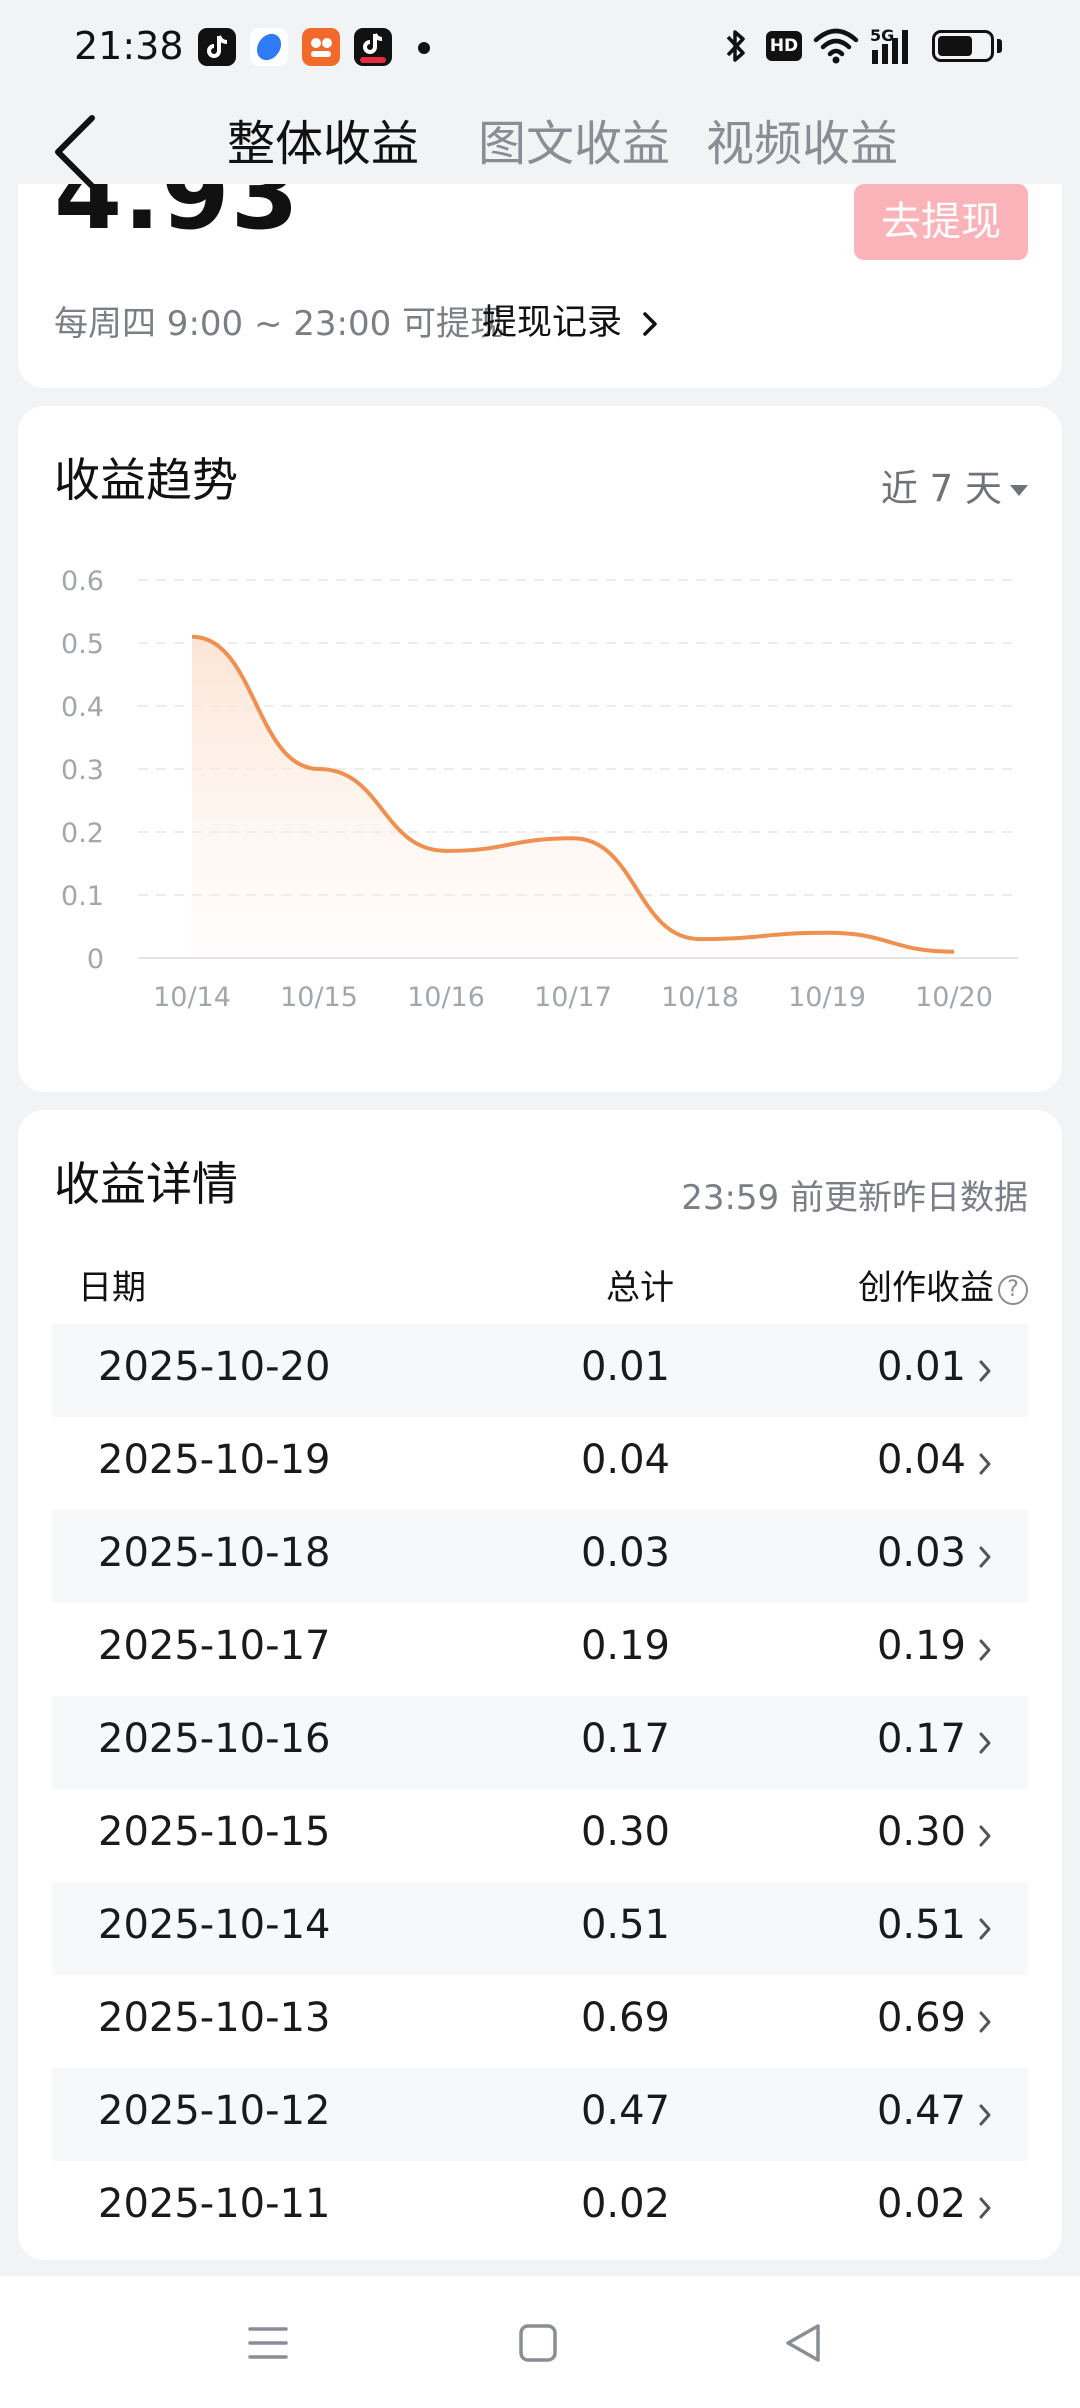  What do you see at coordinates (784, 46) in the screenshot?
I see `hd-icon: HD` at bounding box center [784, 46].